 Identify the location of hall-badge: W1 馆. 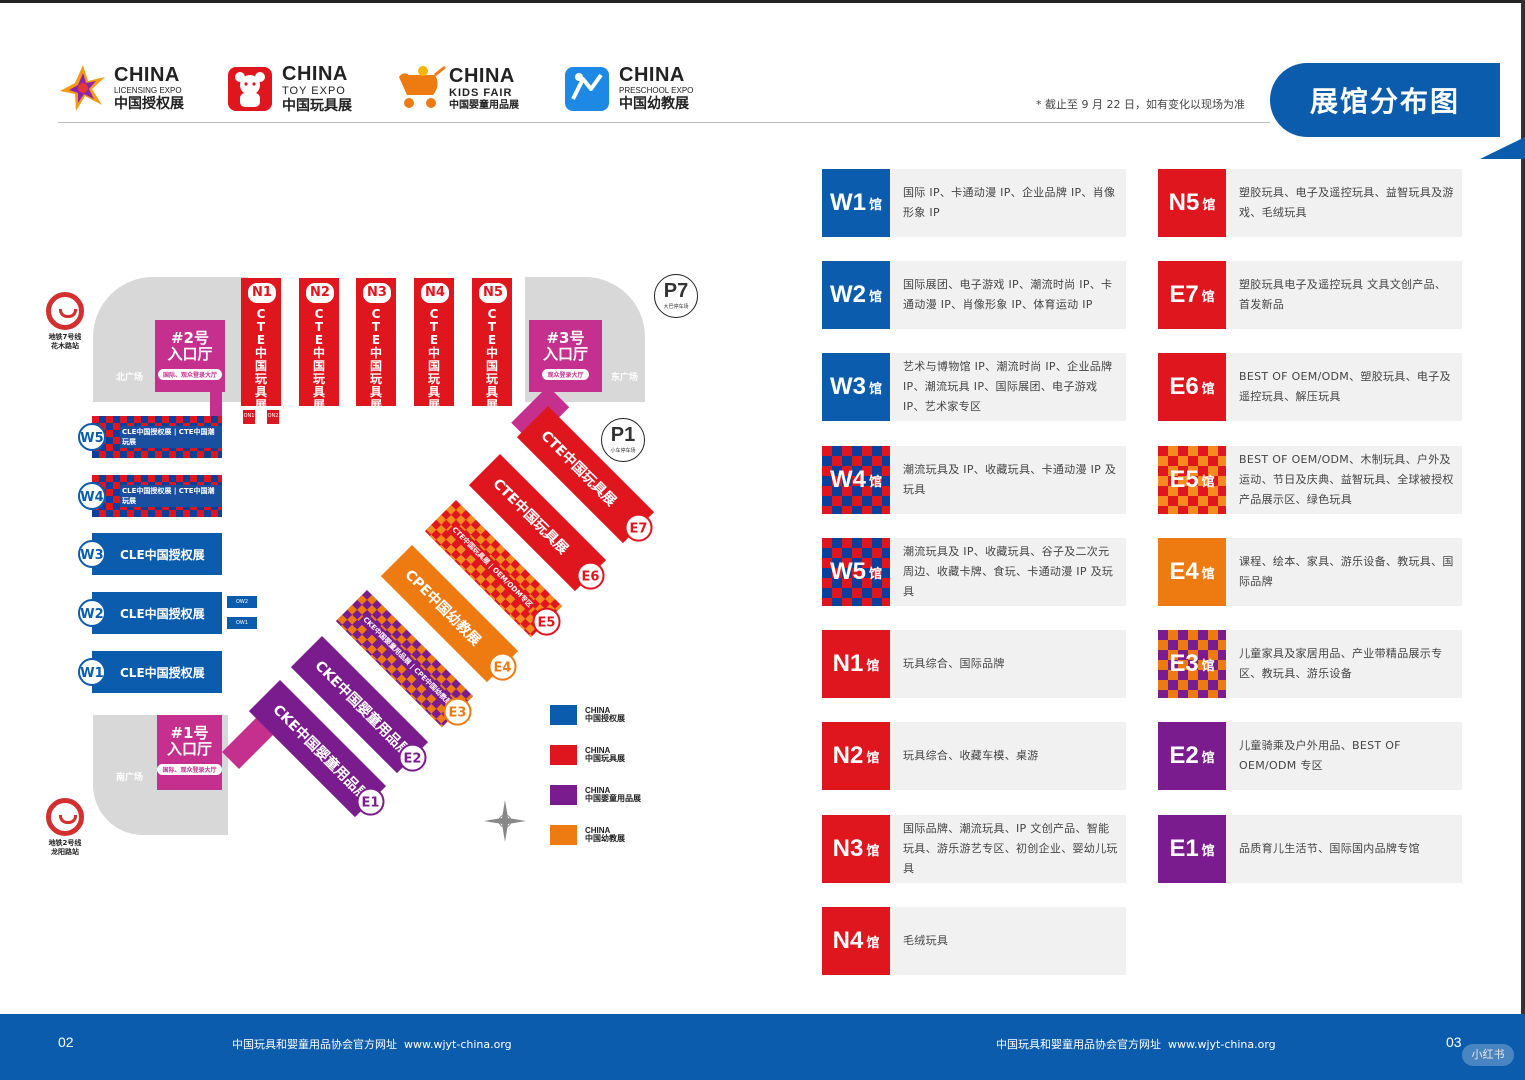
(856, 203).